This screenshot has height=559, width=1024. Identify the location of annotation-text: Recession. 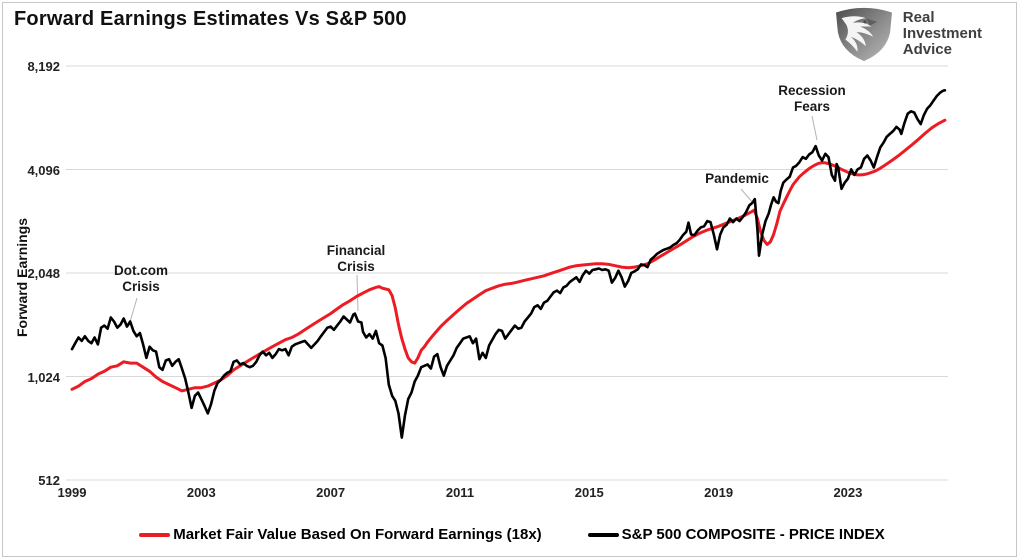
(812, 90).